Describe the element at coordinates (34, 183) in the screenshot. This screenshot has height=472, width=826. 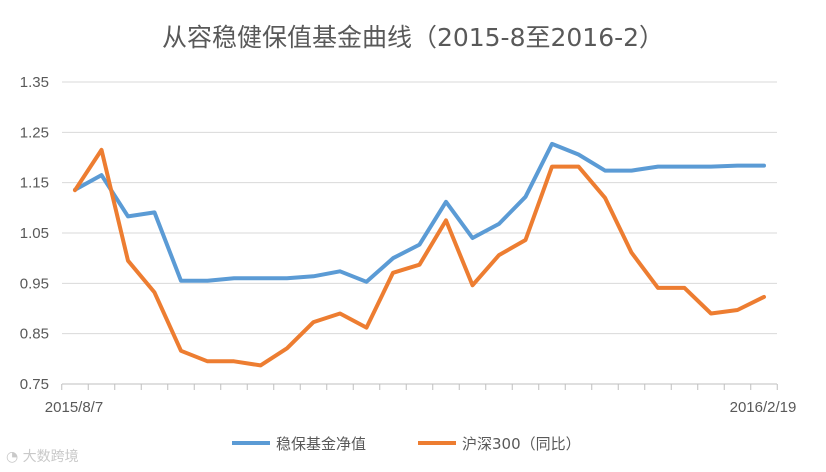
I see `y-tick-label: 1.15` at that location.